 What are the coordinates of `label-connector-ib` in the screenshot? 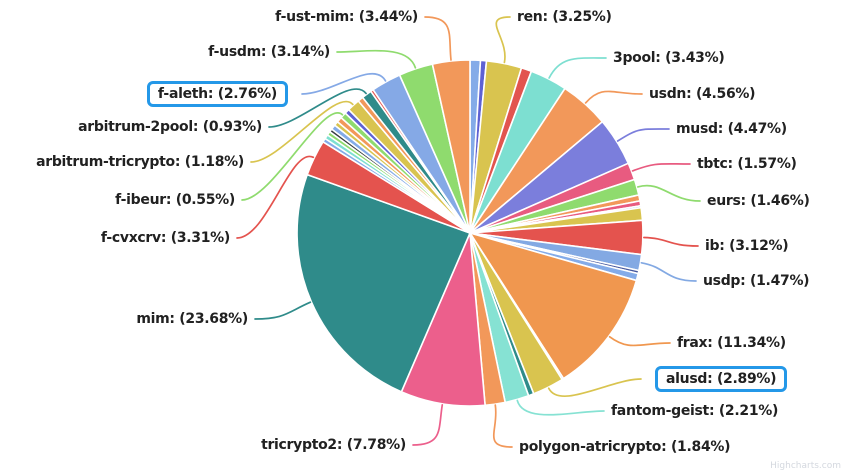 It's located at (671, 241).